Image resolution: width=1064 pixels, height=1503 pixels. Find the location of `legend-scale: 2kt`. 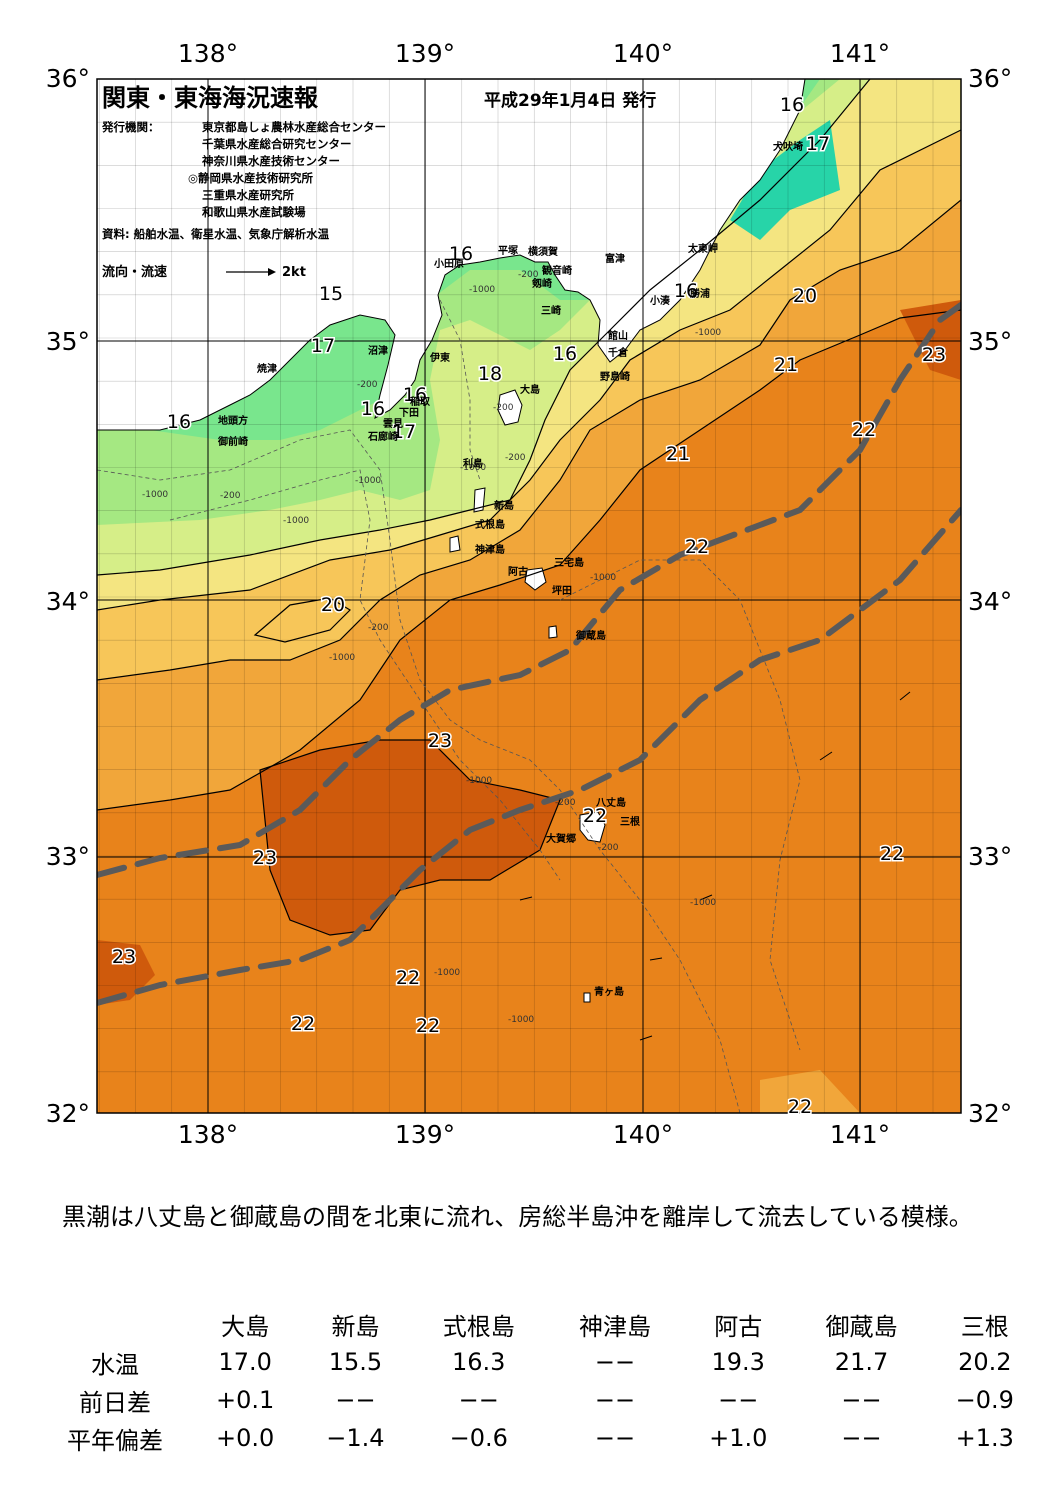

legend-scale: 2kt is located at coordinates (294, 272).